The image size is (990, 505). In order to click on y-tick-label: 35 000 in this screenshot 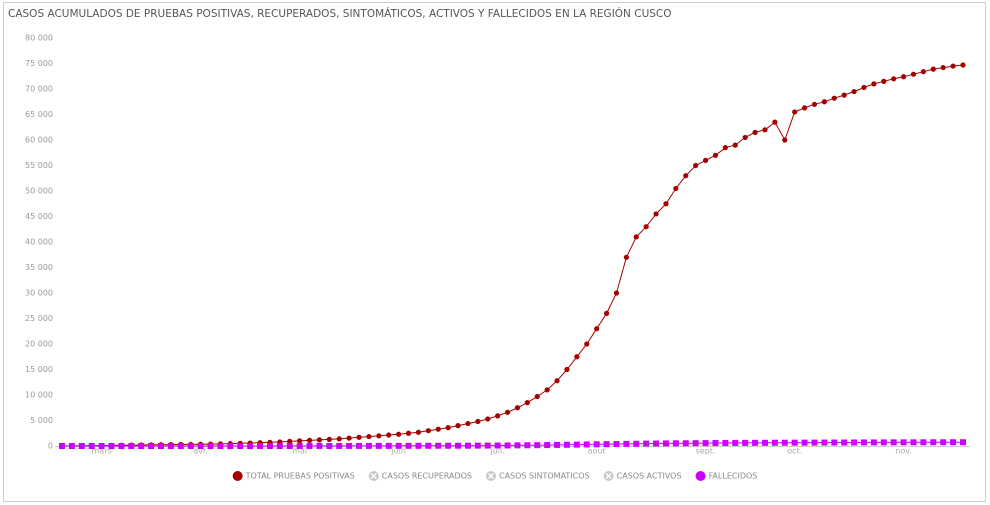, I will do `click(39, 267)`.